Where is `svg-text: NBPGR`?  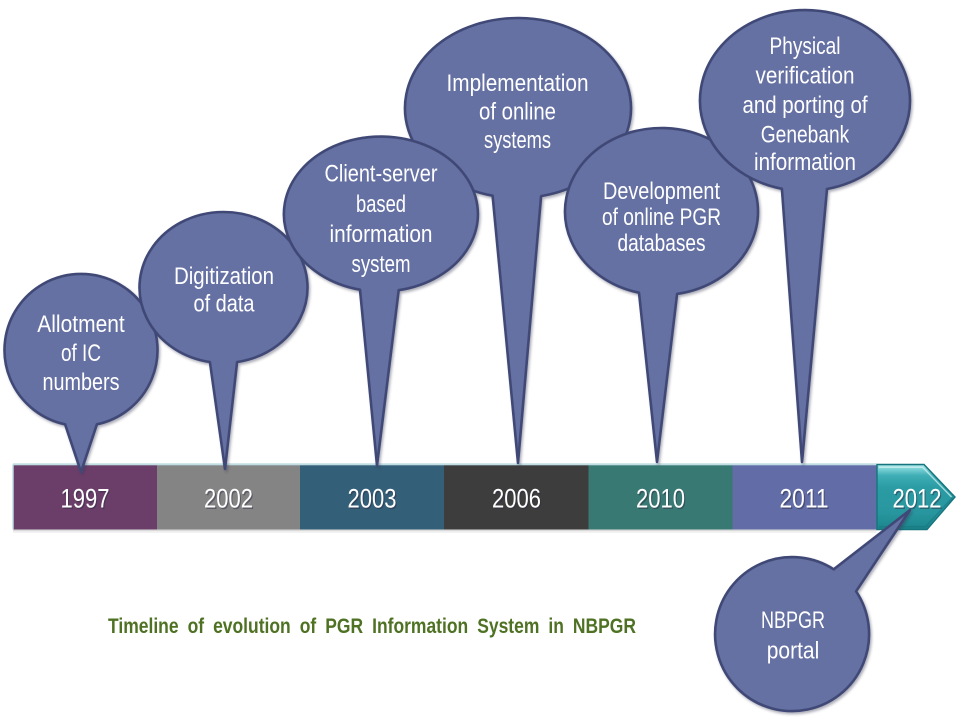 svg-text: NBPGR is located at coordinates (793, 620).